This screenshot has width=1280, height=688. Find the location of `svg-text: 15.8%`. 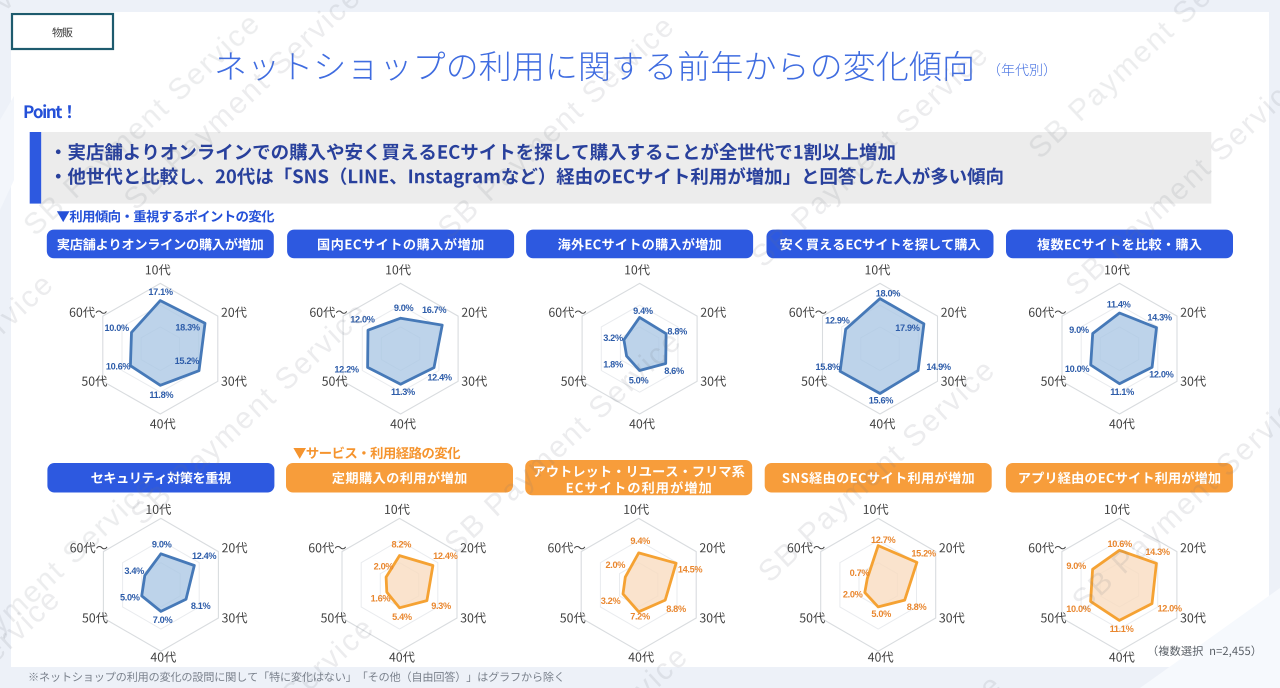

svg-text: 15.8% is located at coordinates (828, 367).